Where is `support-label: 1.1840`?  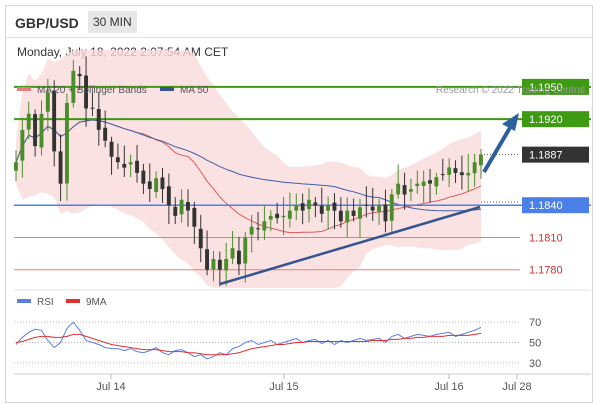 support-label: 1.1840 is located at coordinates (546, 206).